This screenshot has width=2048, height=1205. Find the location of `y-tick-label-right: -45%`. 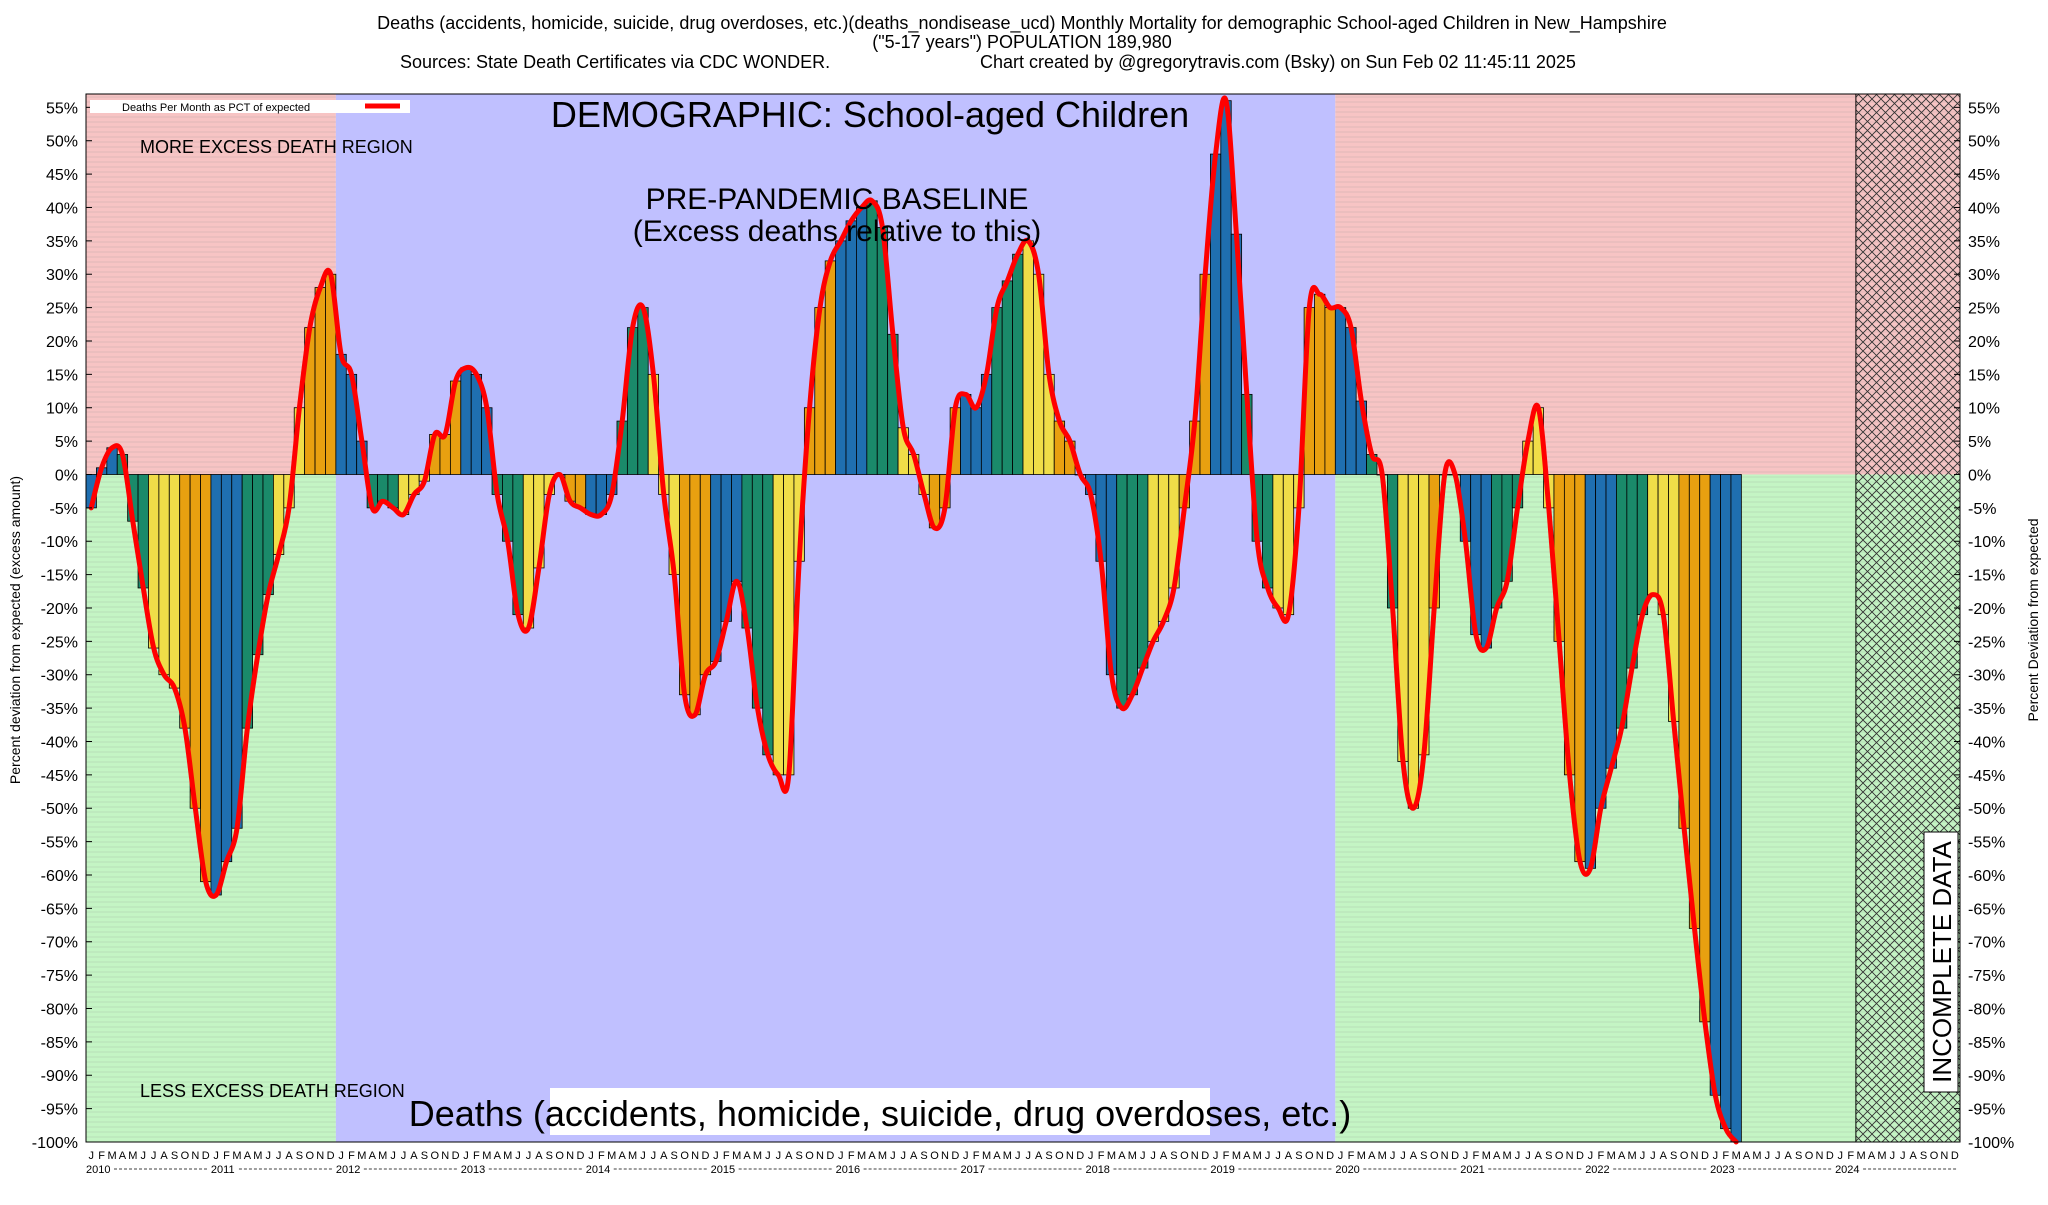

y-tick-label-right: -45% is located at coordinates (1986, 776).